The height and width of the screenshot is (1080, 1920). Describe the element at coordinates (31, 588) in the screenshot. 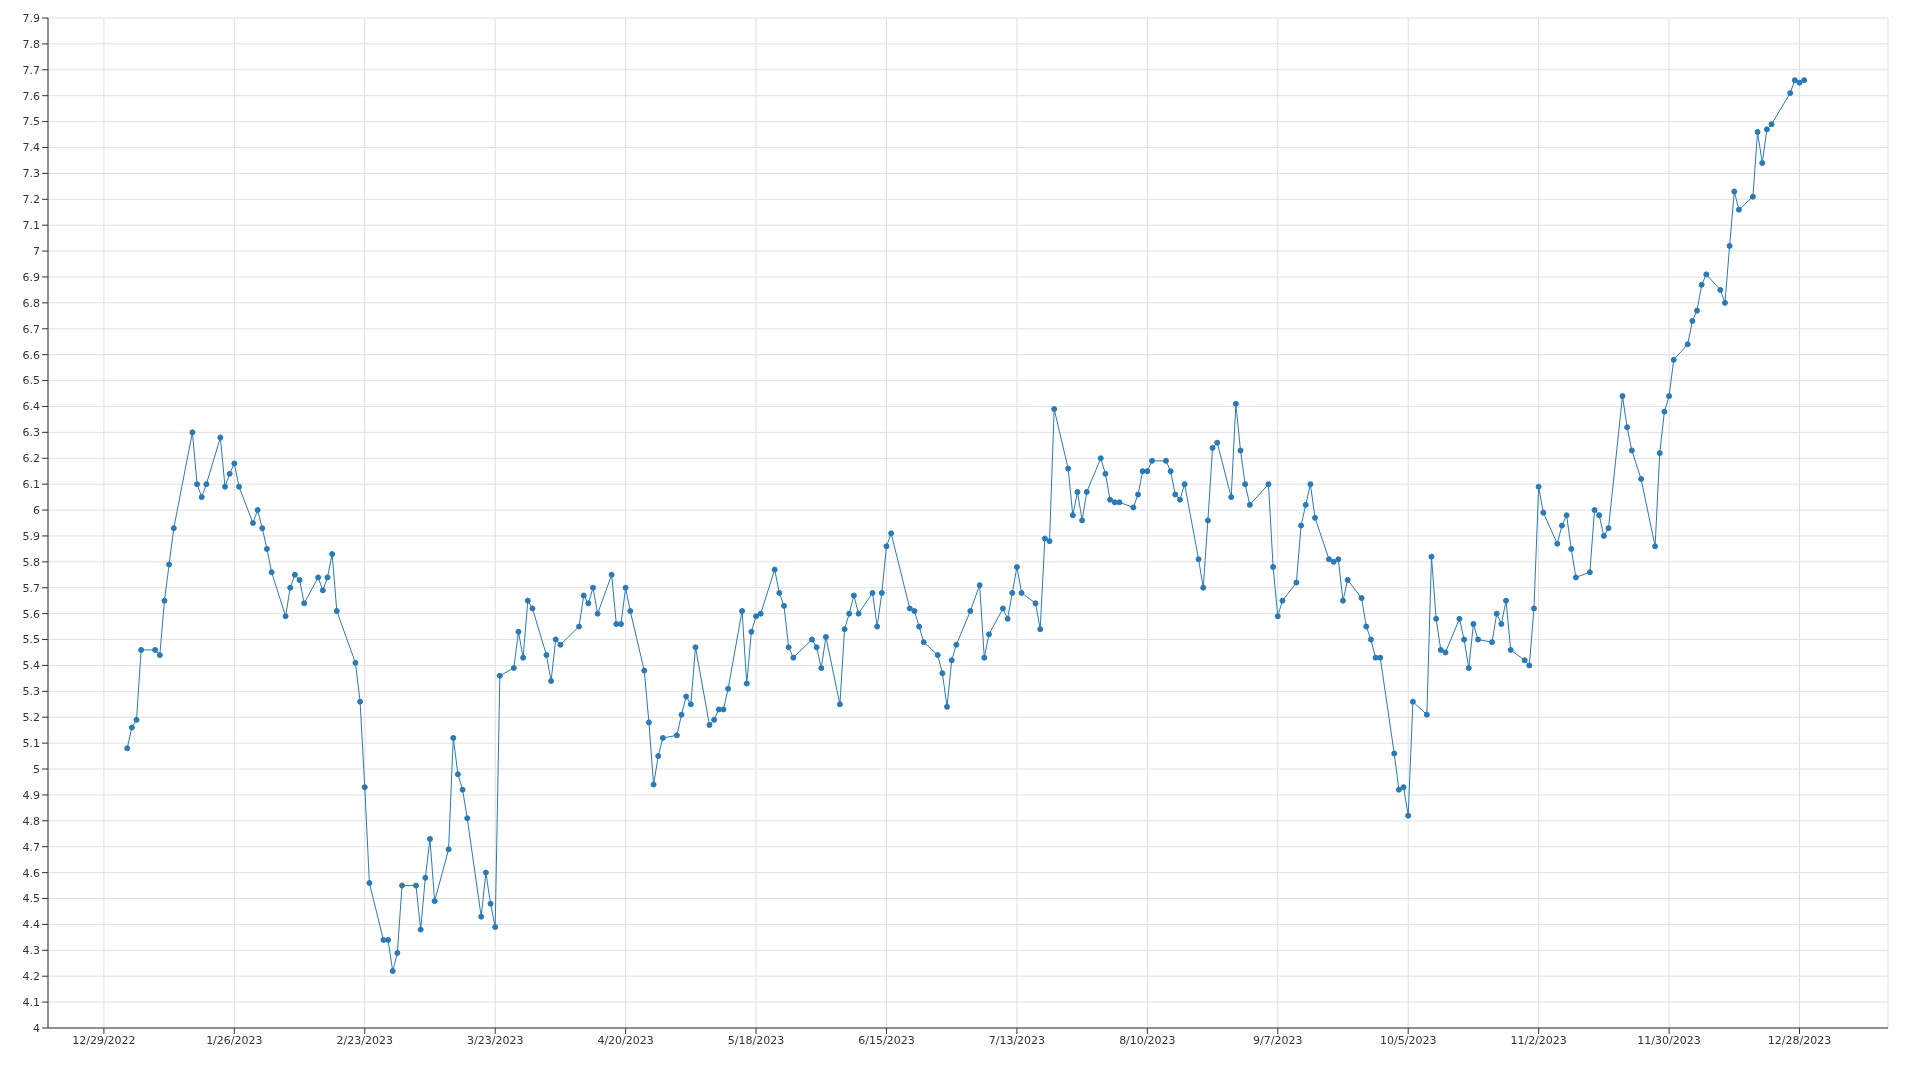

I see `y-tick-label: 5.7` at that location.